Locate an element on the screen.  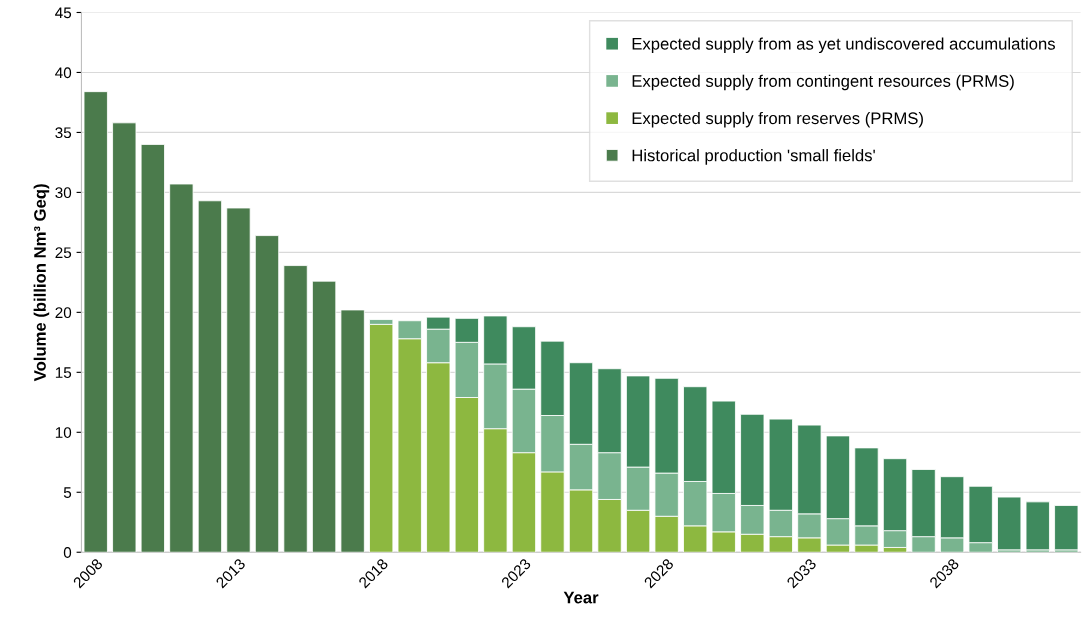
legend-label: Expected supply from as yet undiscovered accumulations is located at coordinates (843, 45).